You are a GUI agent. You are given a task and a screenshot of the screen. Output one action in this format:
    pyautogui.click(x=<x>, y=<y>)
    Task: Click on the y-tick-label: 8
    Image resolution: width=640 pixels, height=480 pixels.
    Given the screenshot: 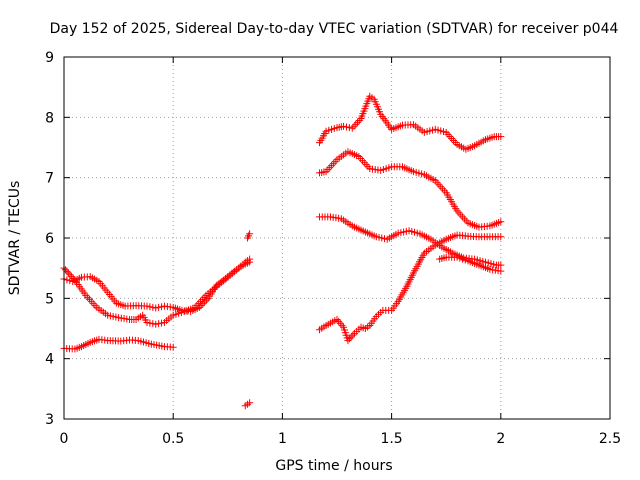 What is the action you would take?
    pyautogui.click(x=49, y=118)
    